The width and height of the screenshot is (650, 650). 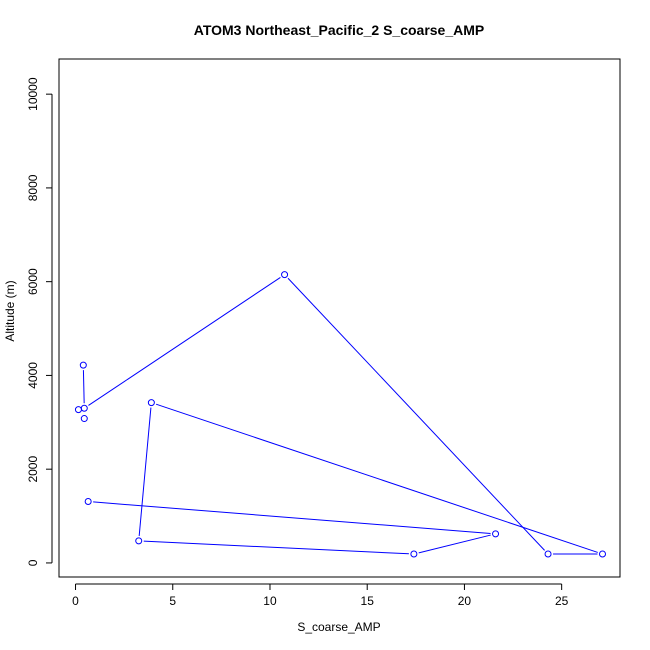 I want to click on x-tick-label: 10, so click(x=270, y=601).